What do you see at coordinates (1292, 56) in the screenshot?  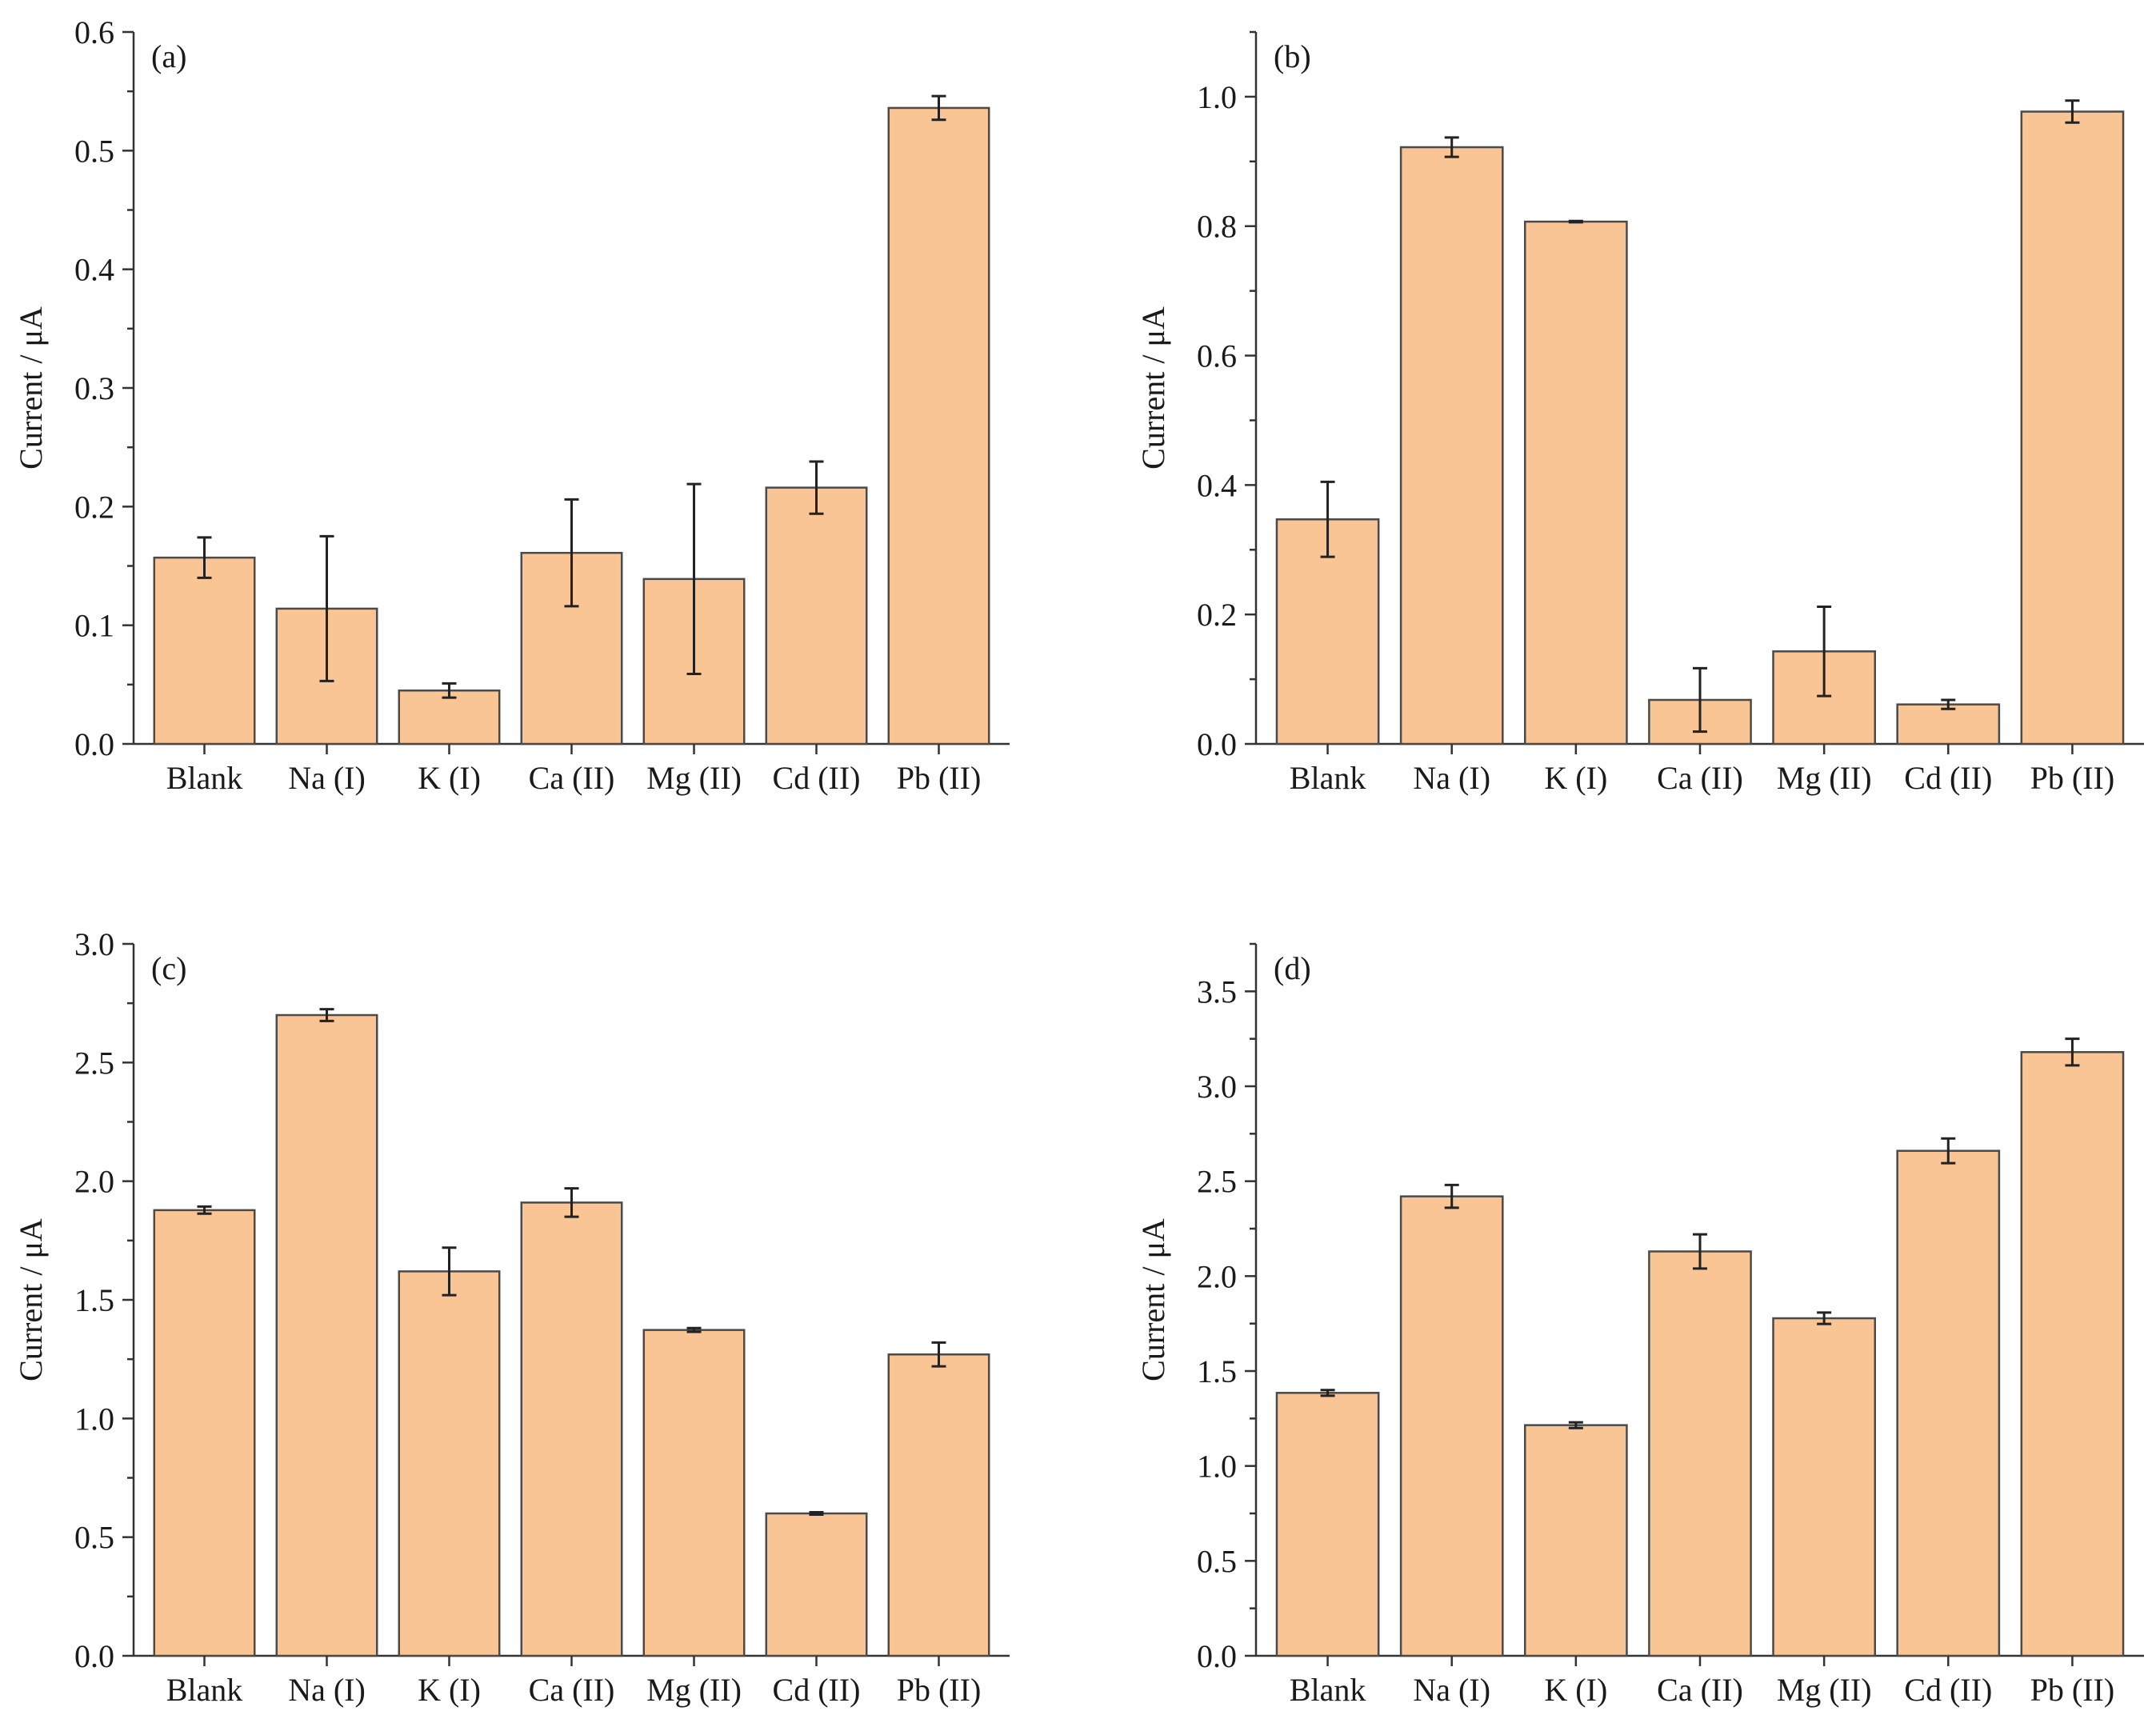 I see `panel-tag: (b)` at bounding box center [1292, 56].